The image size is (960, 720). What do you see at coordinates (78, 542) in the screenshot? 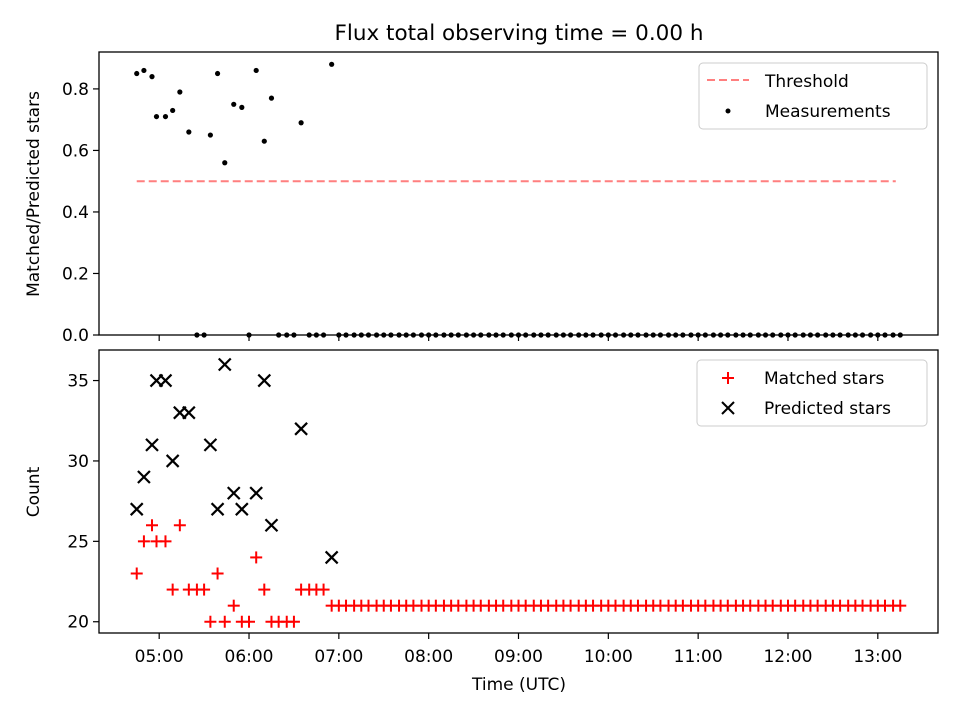
I see `count-y-tick-label: 25` at bounding box center [78, 542].